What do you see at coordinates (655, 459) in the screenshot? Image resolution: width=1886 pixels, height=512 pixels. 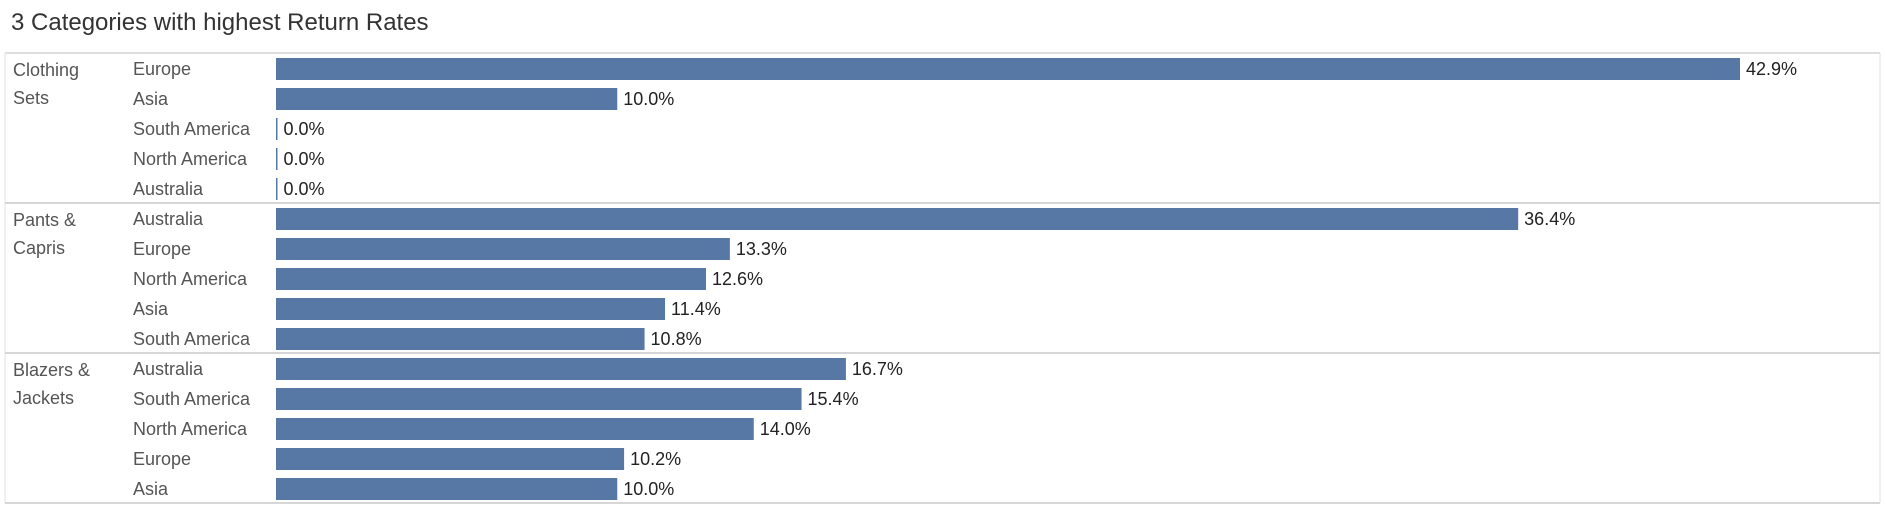 I see `data-label: 10.2%` at bounding box center [655, 459].